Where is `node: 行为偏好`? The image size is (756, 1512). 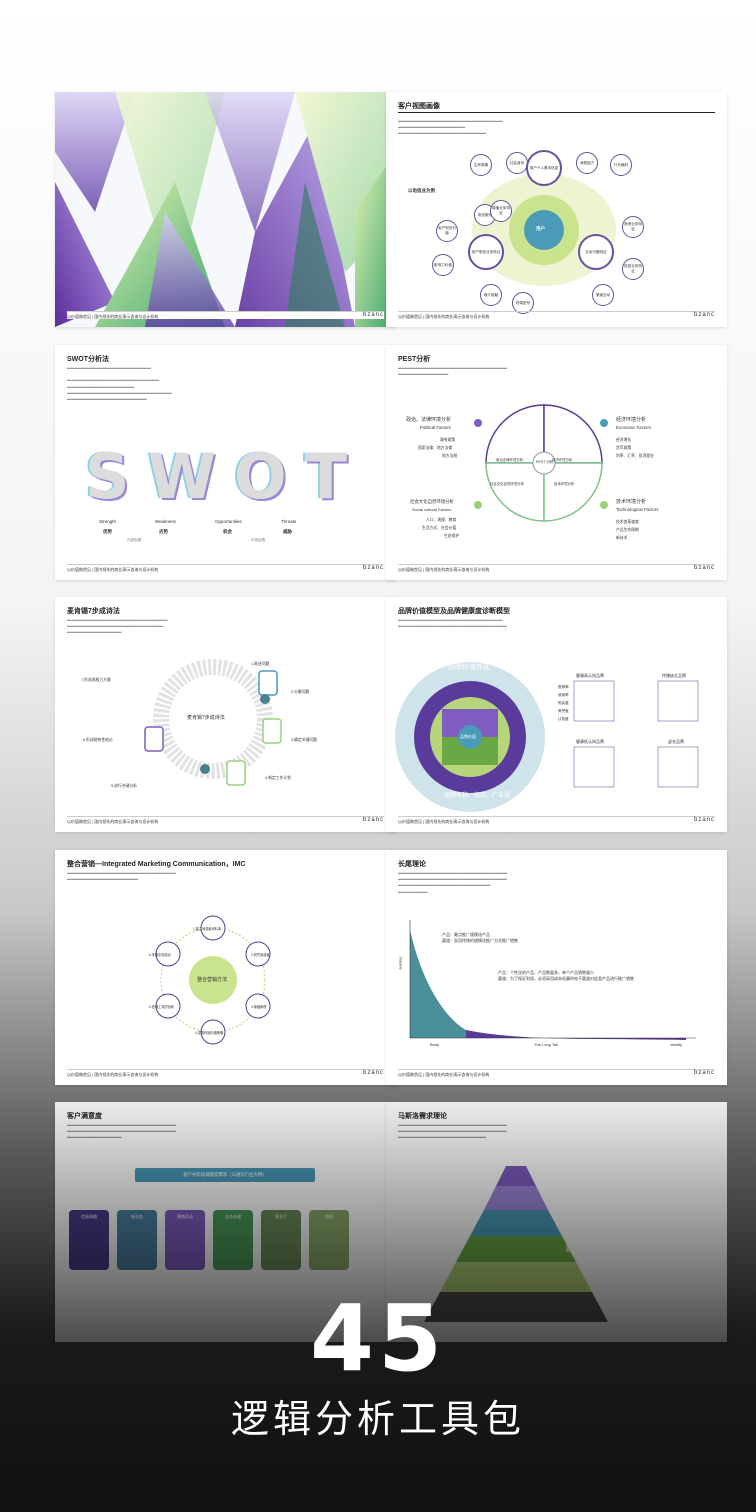
node: 行为偏好 is located at coordinates (621, 165).